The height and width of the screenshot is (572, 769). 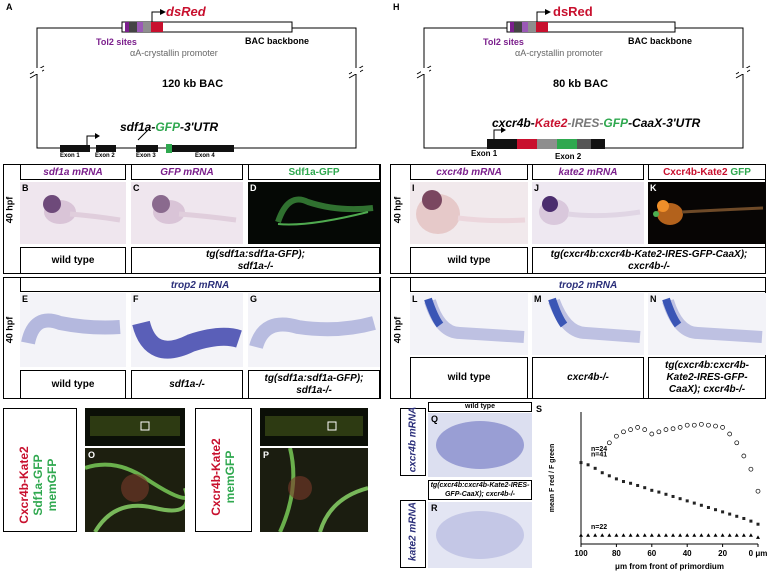 What do you see at coordinates (707, 324) in the screenshot?
I see `embryo-image-n` at bounding box center [707, 324].